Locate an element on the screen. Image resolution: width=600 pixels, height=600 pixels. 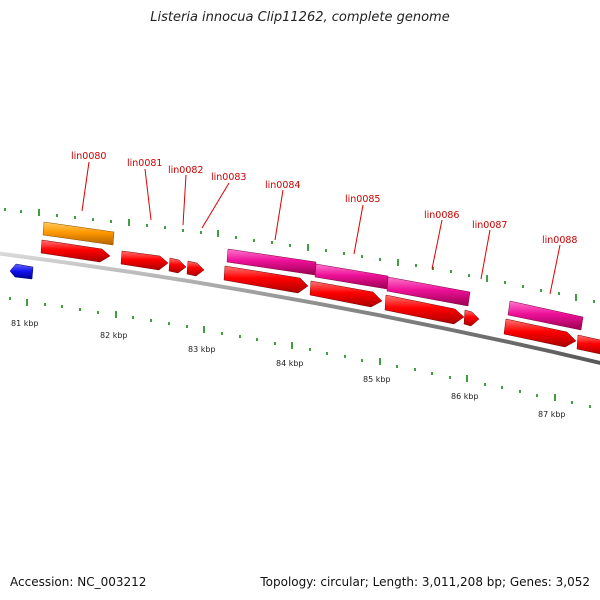
leader-line-lin0083 is located at coordinates (215, 205).